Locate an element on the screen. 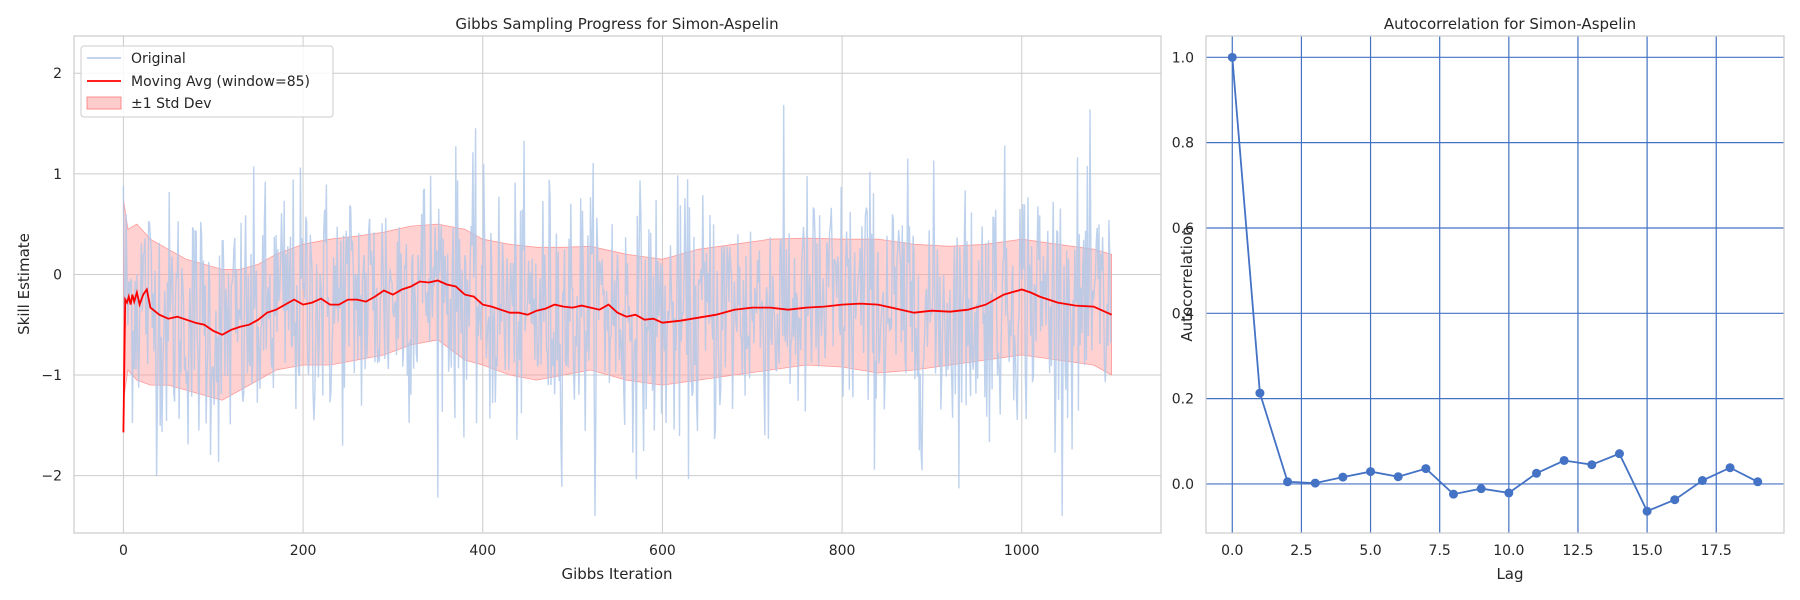 The image size is (1800, 600). acf-x-tick-label: 0.0 is located at coordinates (1232, 551).